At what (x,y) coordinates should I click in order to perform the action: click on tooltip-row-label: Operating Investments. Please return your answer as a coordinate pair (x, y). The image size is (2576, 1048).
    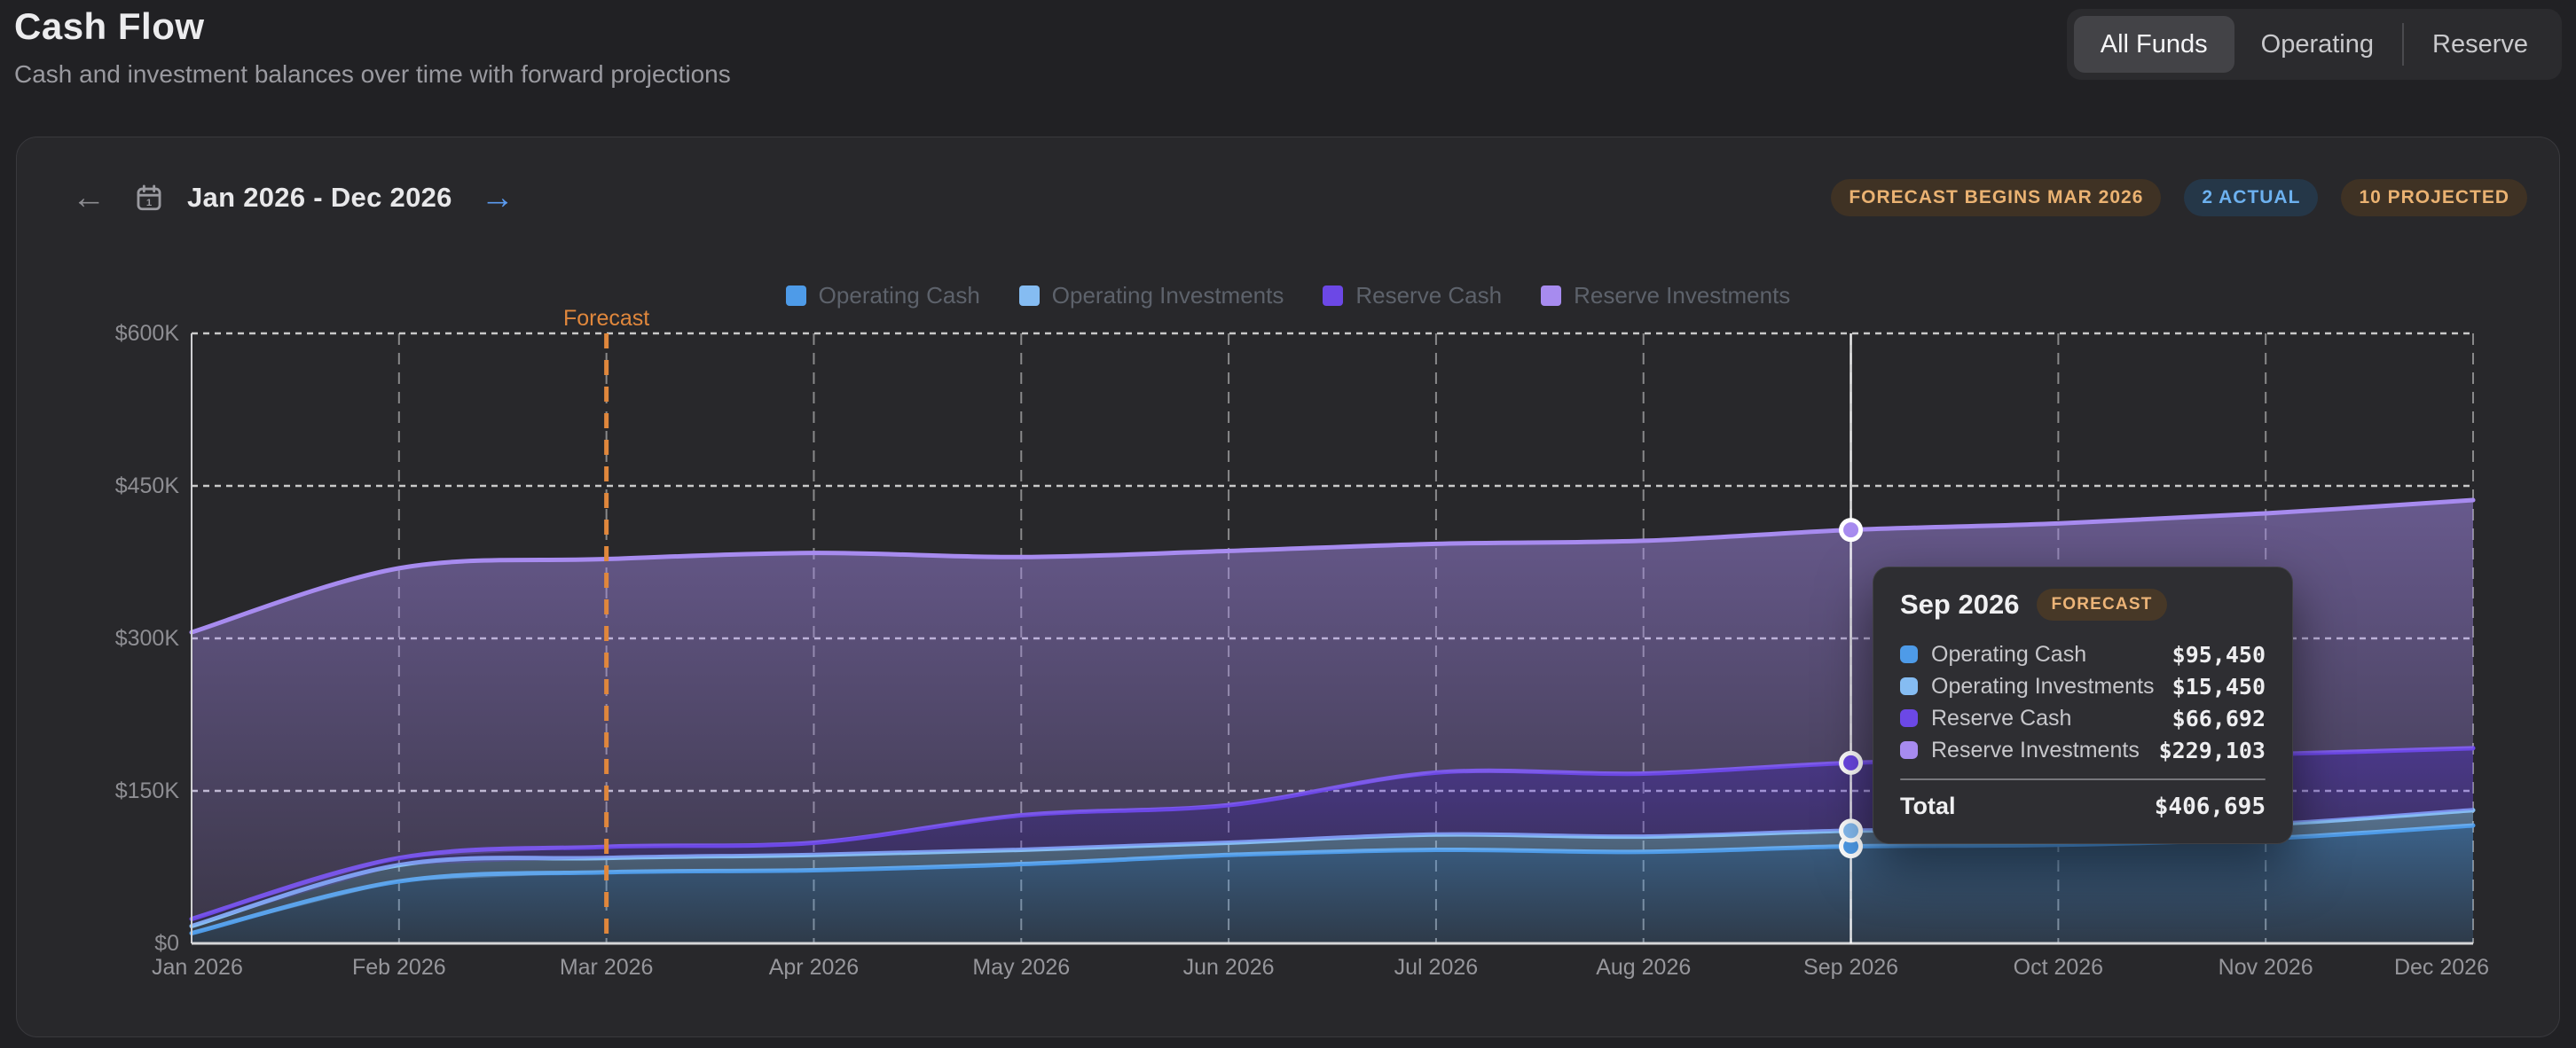
    Looking at the image, I should click on (2043, 686).